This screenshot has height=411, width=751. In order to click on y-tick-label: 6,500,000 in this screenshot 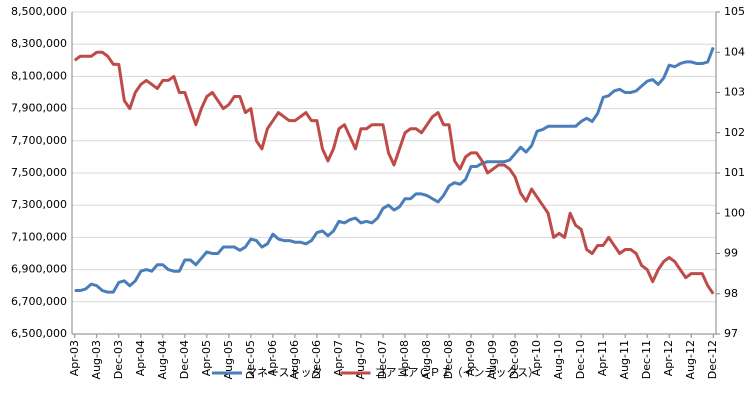, I will do `click(39, 333)`.